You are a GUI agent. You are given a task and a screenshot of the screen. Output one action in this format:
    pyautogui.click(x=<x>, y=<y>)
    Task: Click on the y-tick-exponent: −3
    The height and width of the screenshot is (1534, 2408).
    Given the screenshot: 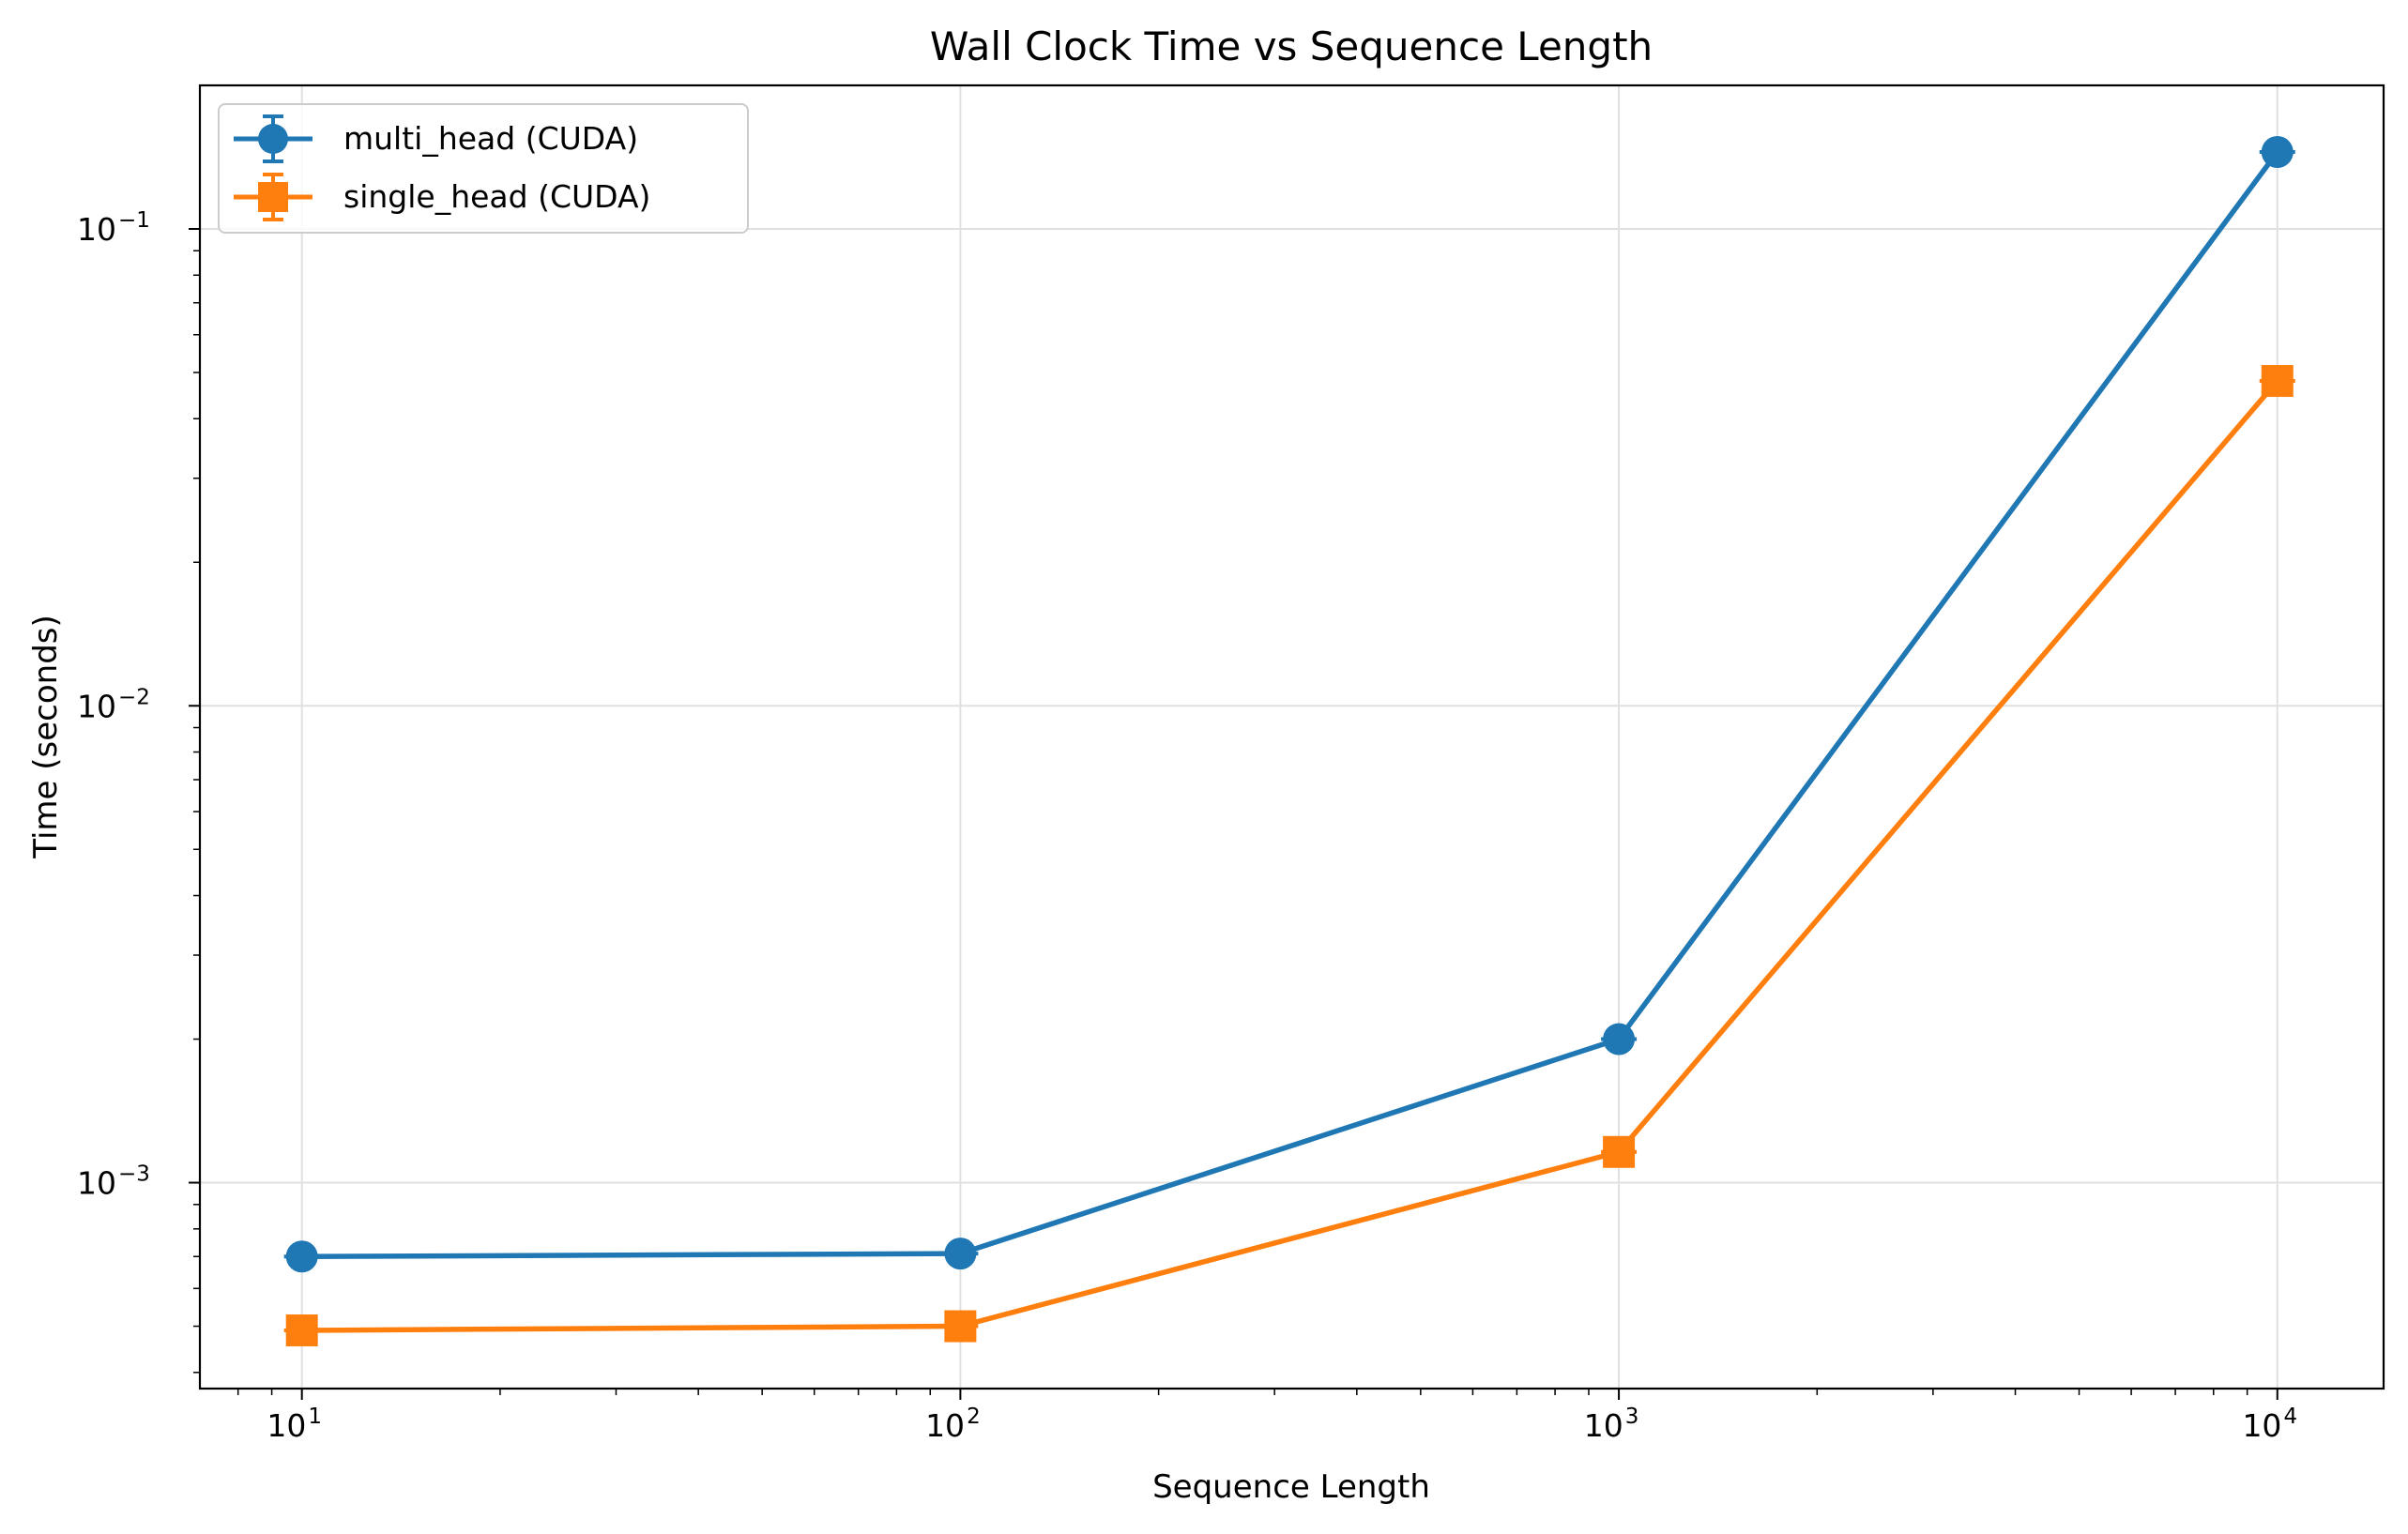 What is the action you would take?
    pyautogui.click(x=134, y=1174)
    